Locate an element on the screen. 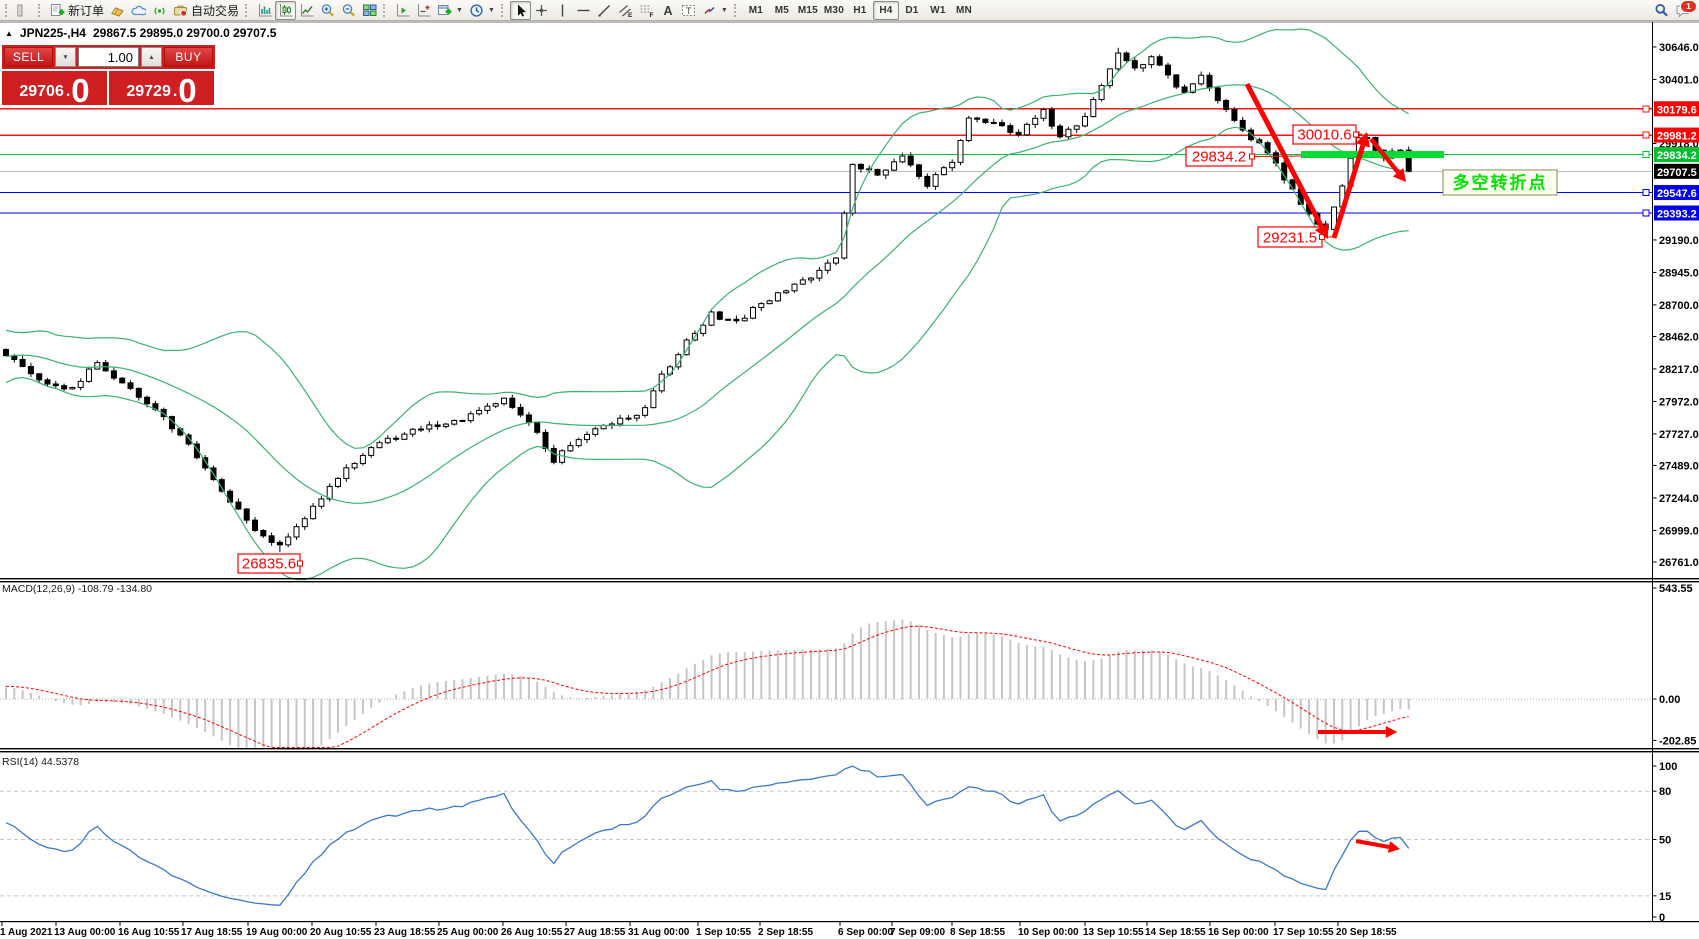  buy-price-display: 29729. 0 is located at coordinates (161, 89).